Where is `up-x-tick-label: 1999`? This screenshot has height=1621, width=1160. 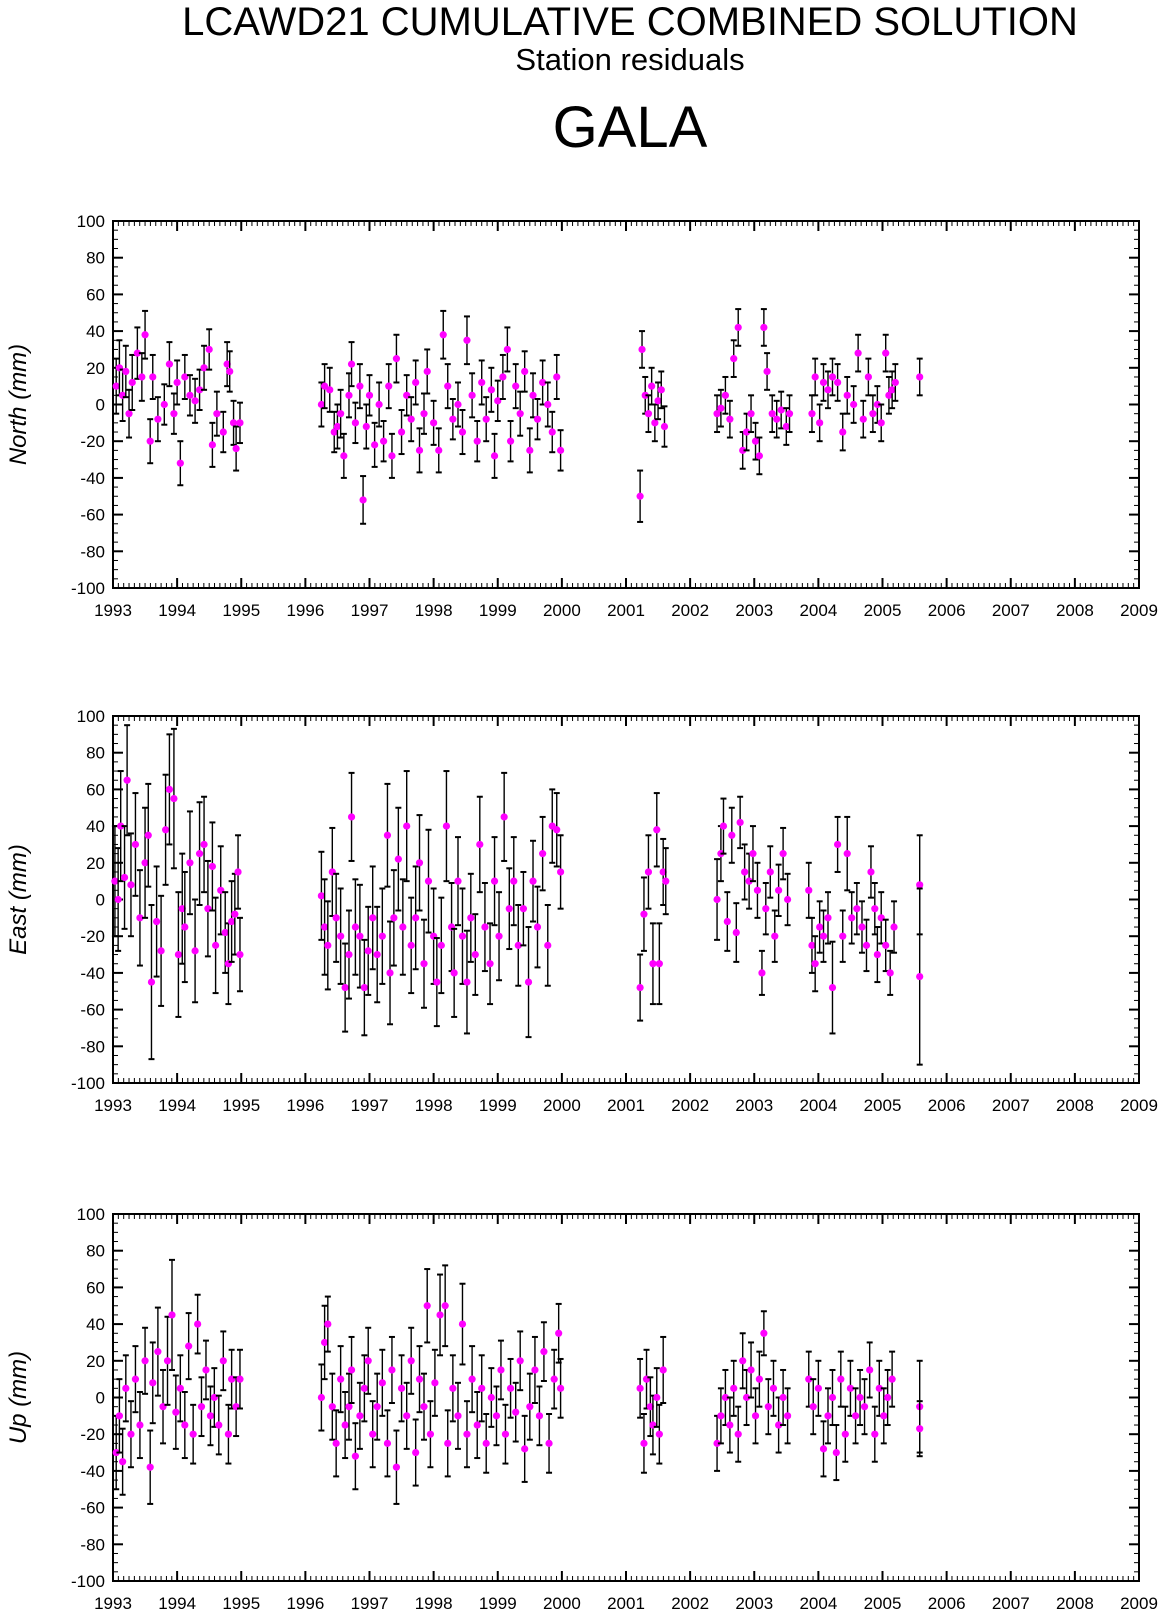
up-x-tick-label: 1999 is located at coordinates (498, 1603).